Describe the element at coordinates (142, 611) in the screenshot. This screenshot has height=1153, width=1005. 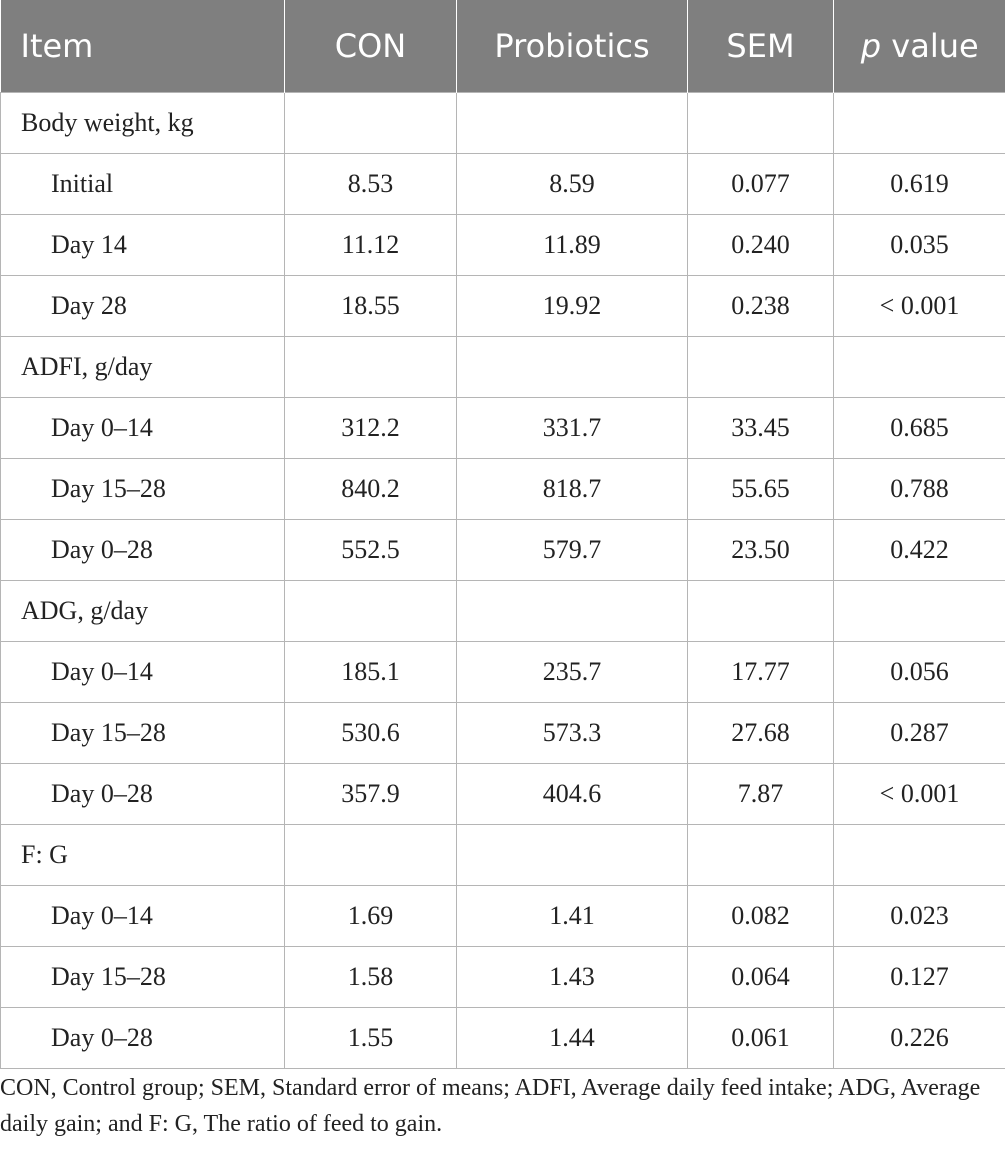
I see `group-label: ADG, g/day` at that location.